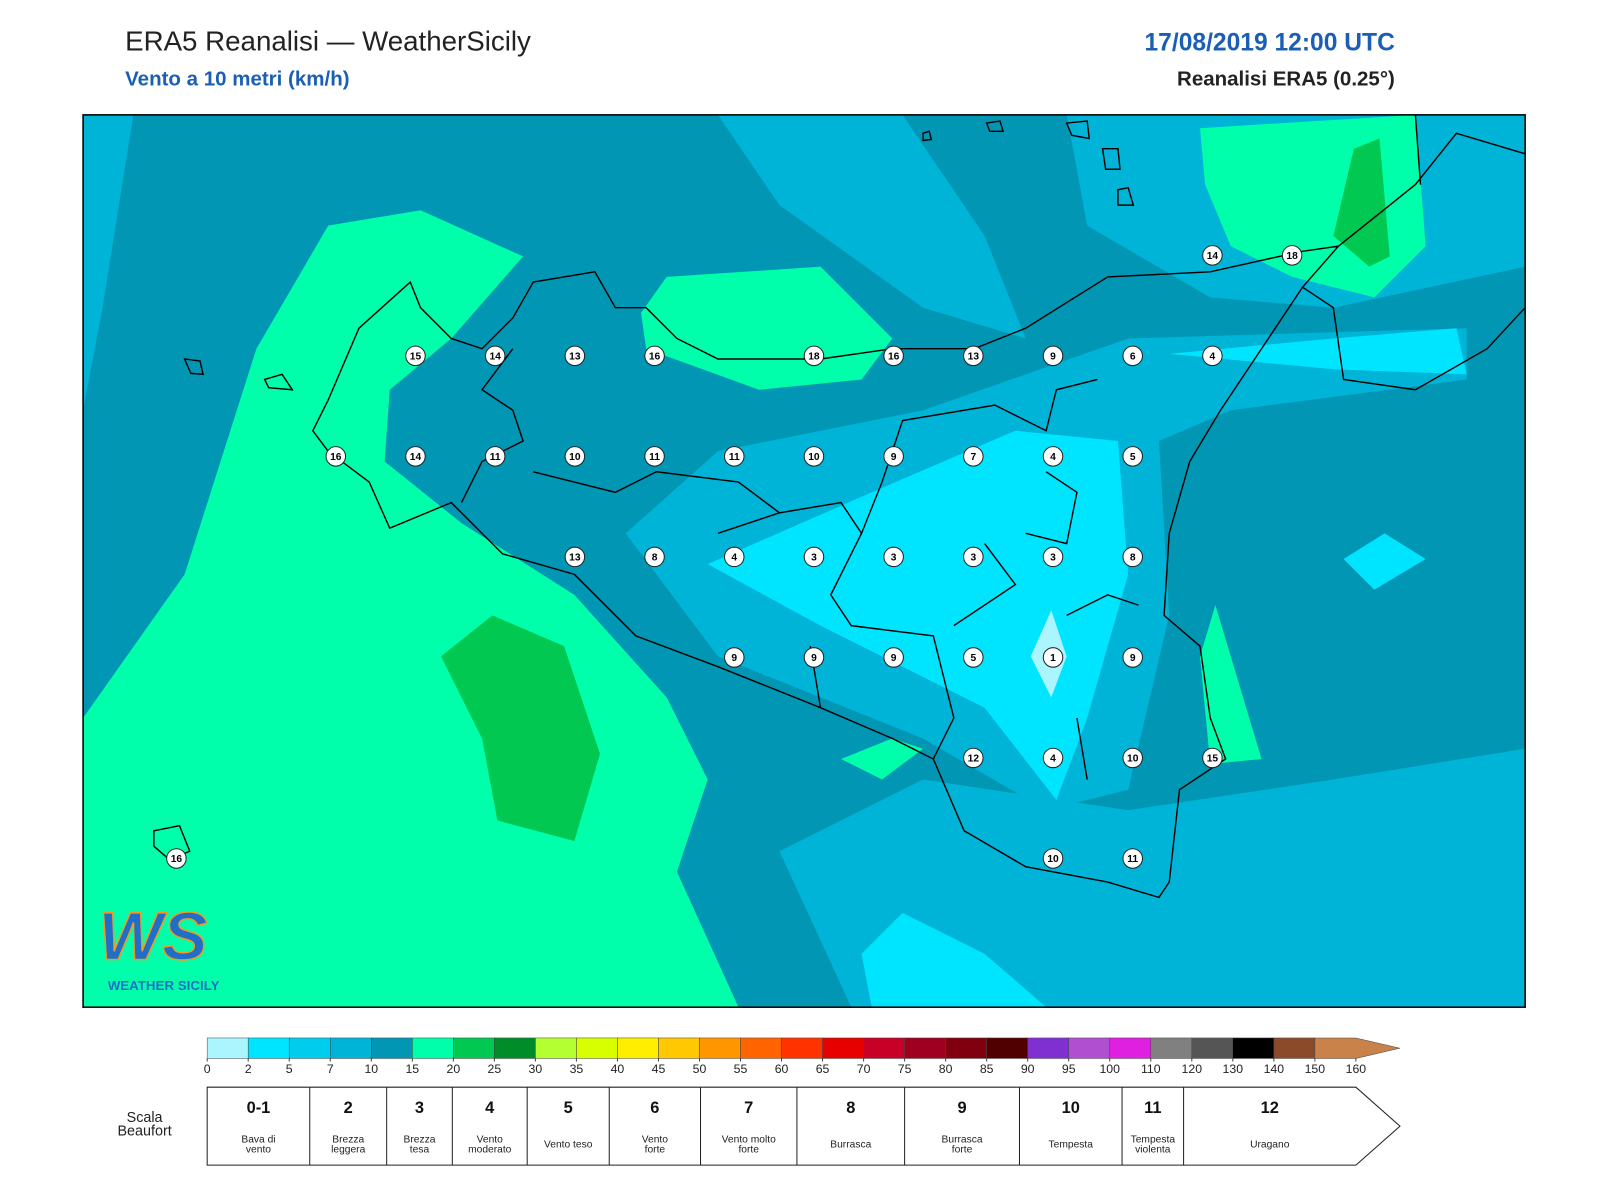  What do you see at coordinates (568, 1144) in the screenshot?
I see `beaufort-name: Vento teso` at bounding box center [568, 1144].